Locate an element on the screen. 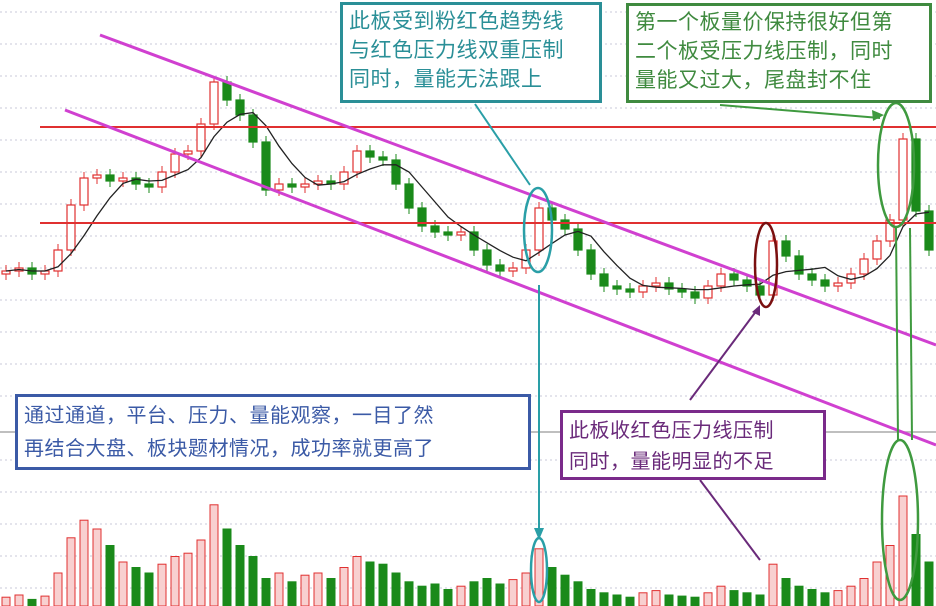  annotation-text: 同时，量能无法跟上 is located at coordinates (446, 79).